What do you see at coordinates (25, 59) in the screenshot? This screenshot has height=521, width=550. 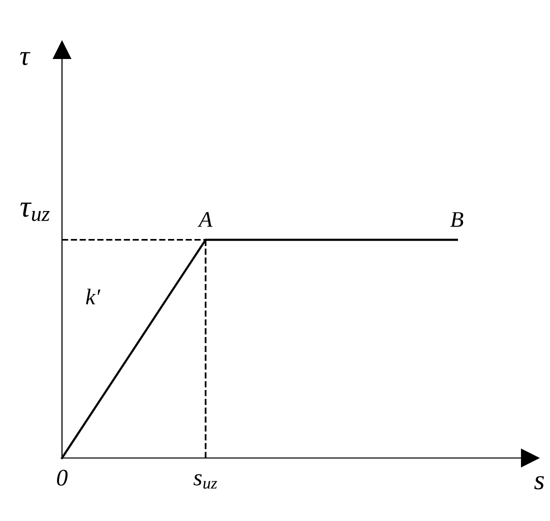 I see `text: τ` at bounding box center [25, 59].